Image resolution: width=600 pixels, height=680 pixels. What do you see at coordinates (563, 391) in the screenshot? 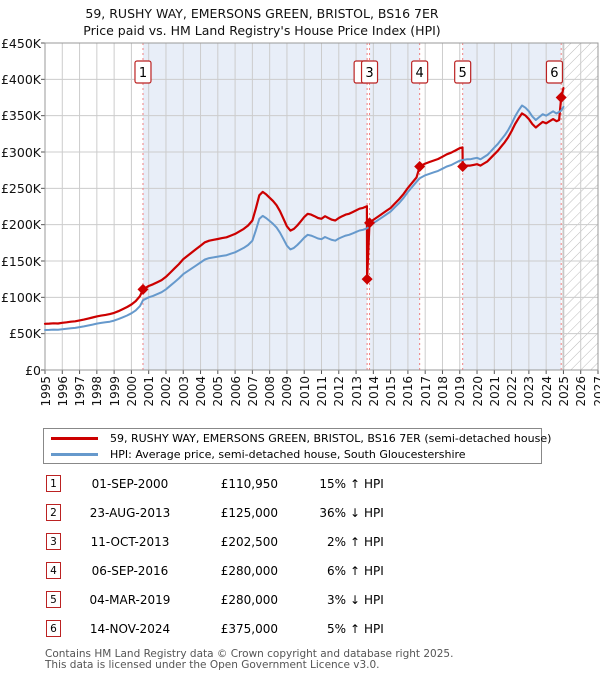
I see `x-tick-label: 2025` at bounding box center [563, 391].